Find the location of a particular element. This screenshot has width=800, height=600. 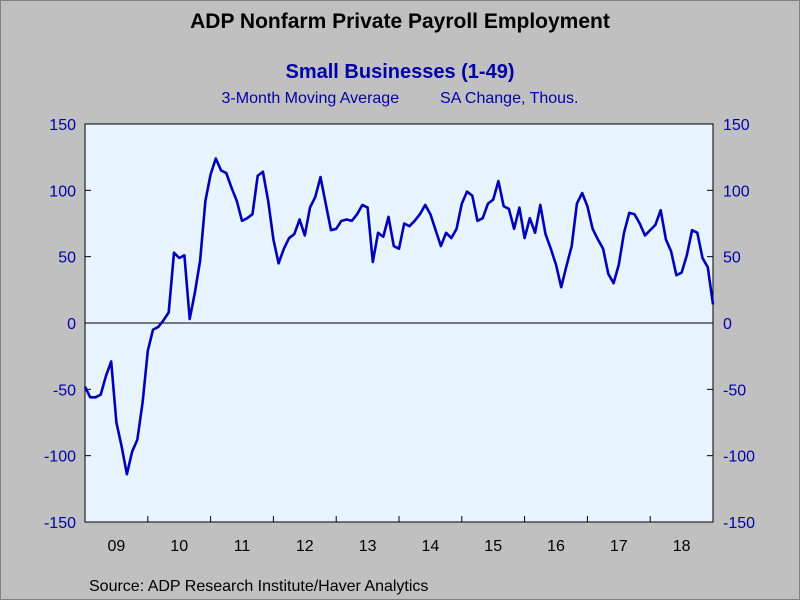

y-tick-label-right: 0 is located at coordinates (727, 324).